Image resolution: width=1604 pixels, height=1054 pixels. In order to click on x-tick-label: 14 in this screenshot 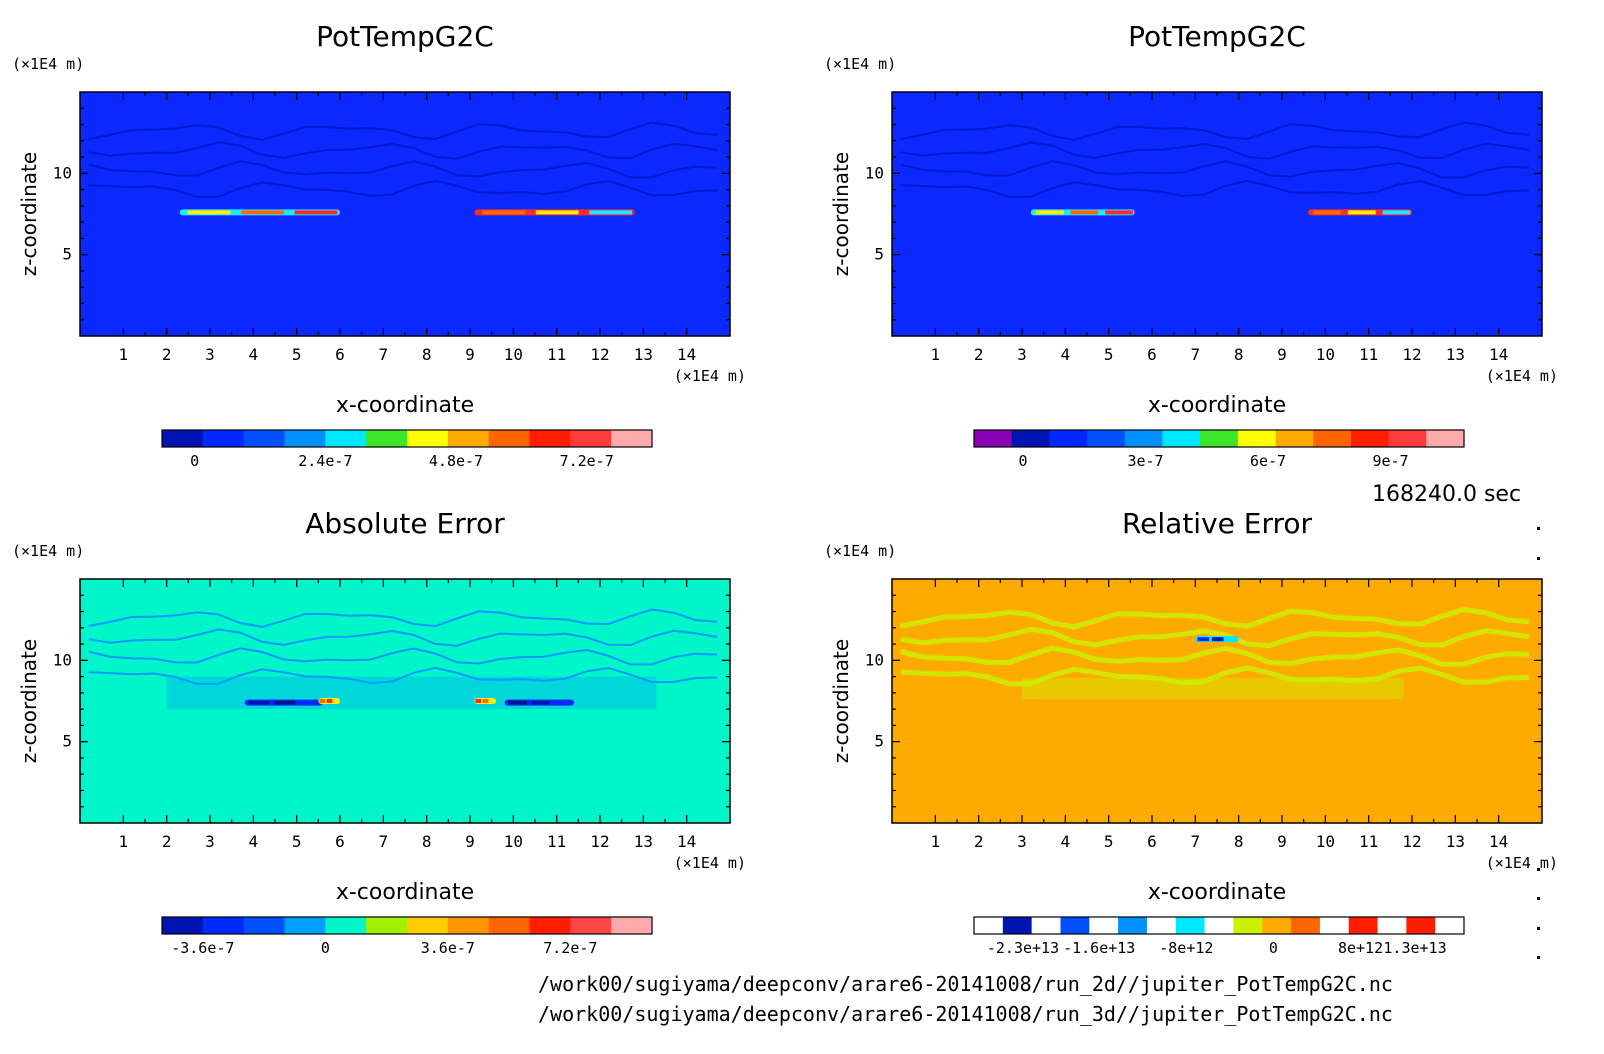, I will do `click(686, 354)`.